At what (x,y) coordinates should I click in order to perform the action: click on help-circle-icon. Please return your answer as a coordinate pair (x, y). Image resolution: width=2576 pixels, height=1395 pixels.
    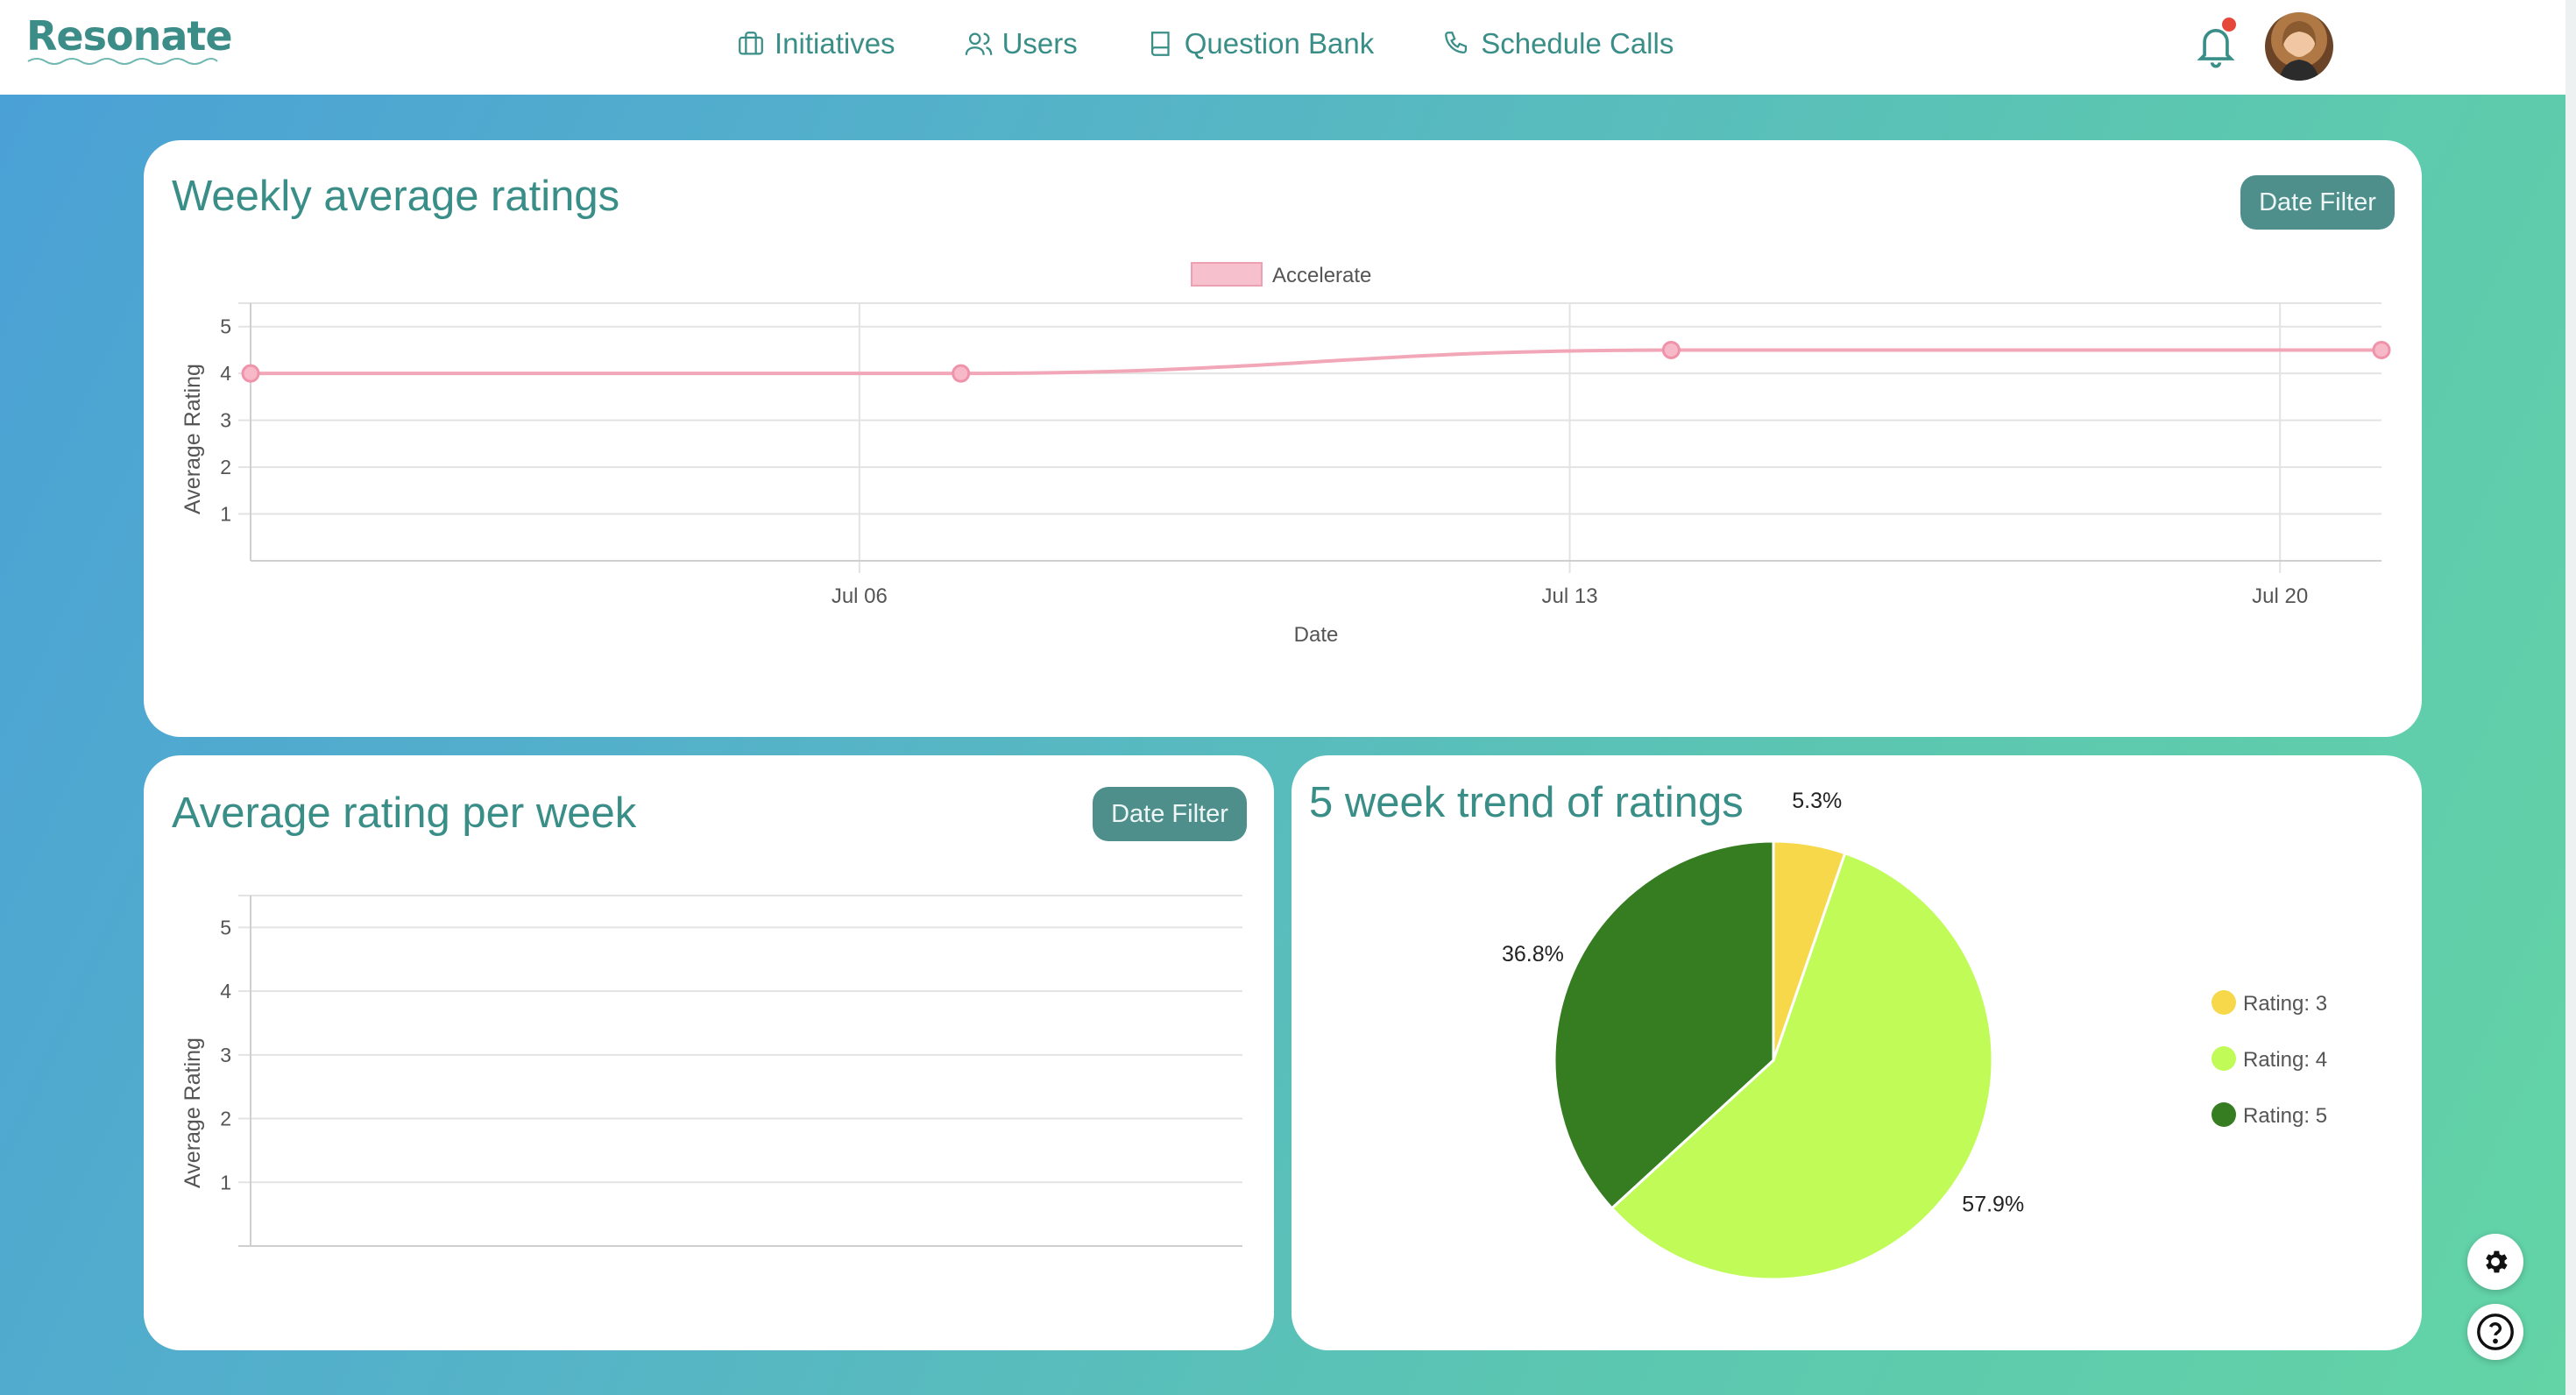
    Looking at the image, I should click on (2495, 1332).